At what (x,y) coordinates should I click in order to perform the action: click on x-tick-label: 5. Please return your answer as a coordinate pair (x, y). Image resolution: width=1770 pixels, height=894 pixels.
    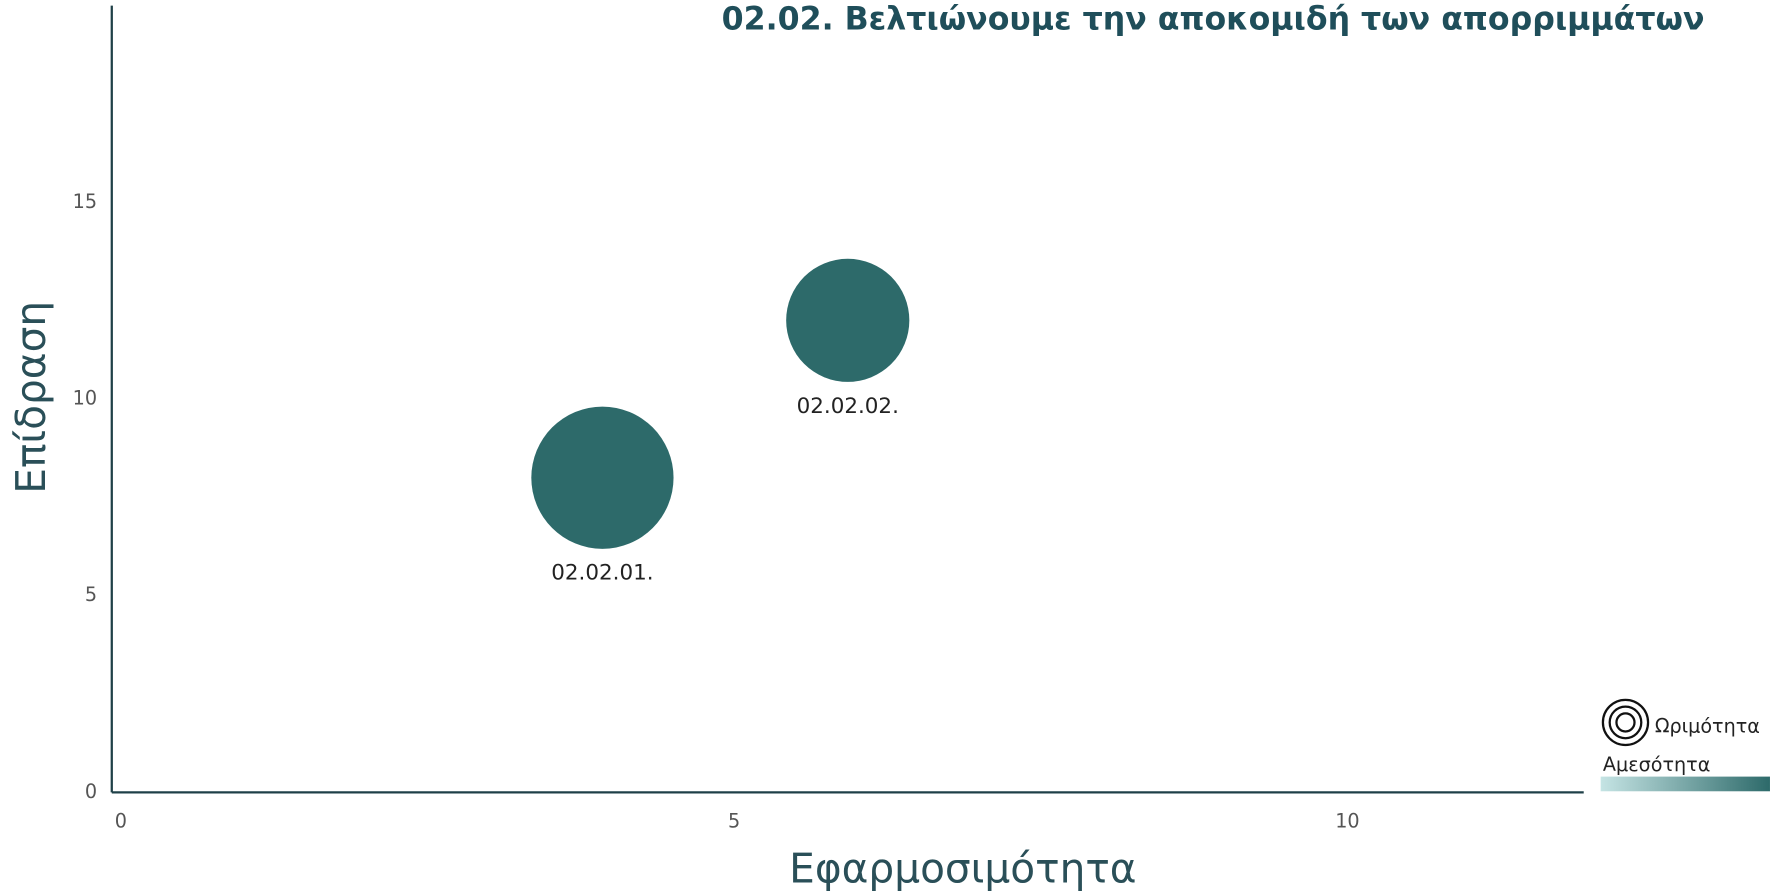
    Looking at the image, I should click on (734, 820).